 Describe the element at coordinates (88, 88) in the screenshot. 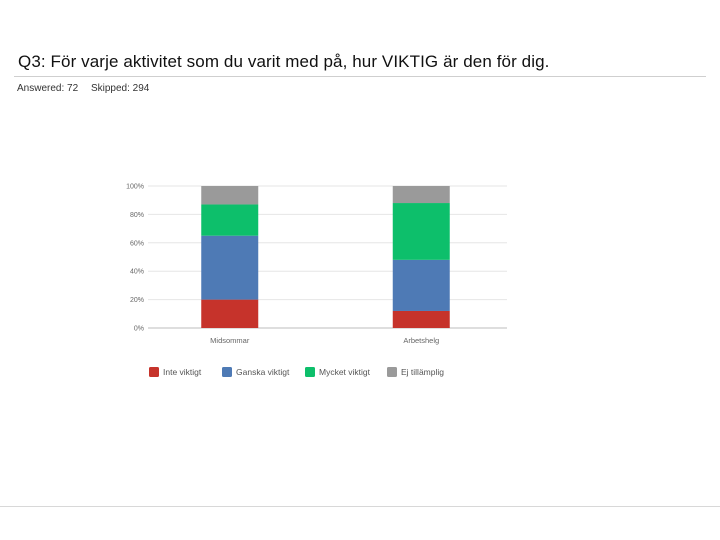

I see `response-stats: Answered: 72 Skipped: 294` at that location.